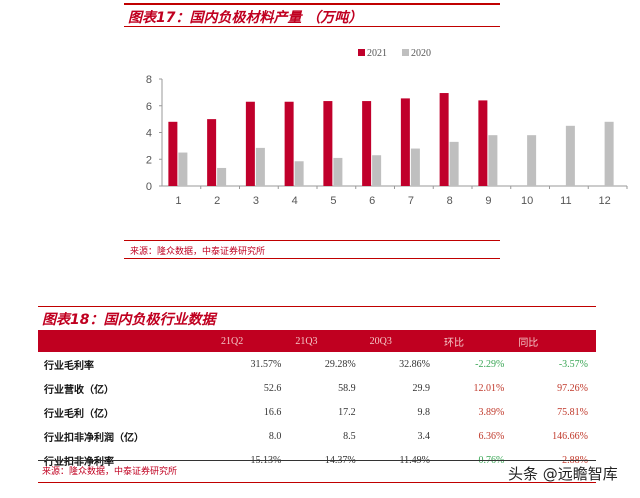 Image resolution: width=640 pixels, height=498 pixels. What do you see at coordinates (377, 53) in the screenshot?
I see `legend-label-2021: 2021` at bounding box center [377, 53].